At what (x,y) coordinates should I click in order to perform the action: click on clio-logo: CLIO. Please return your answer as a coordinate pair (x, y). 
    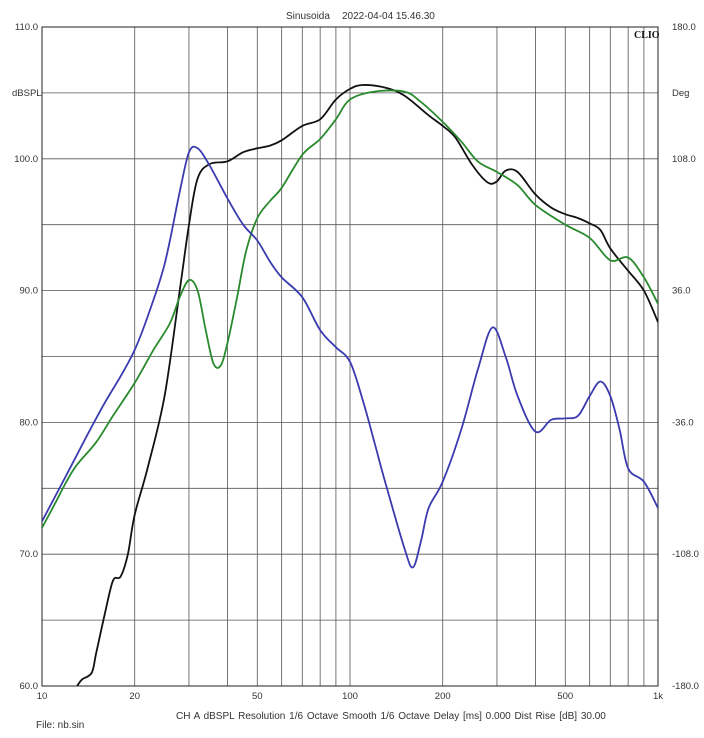
    Looking at the image, I should click on (647, 35).